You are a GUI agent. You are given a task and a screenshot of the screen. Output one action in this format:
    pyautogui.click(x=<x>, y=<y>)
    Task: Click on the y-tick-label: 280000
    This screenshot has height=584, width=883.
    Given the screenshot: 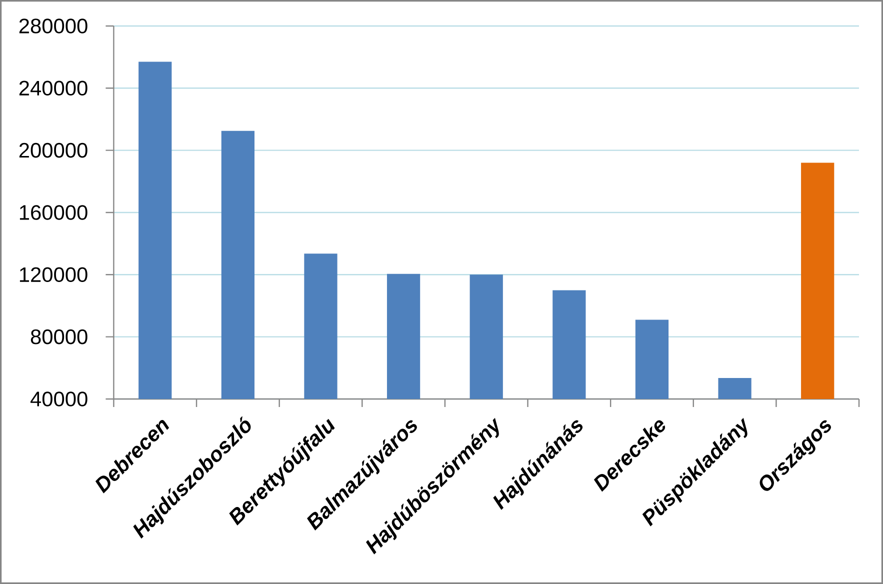 What is the action you would take?
    pyautogui.click(x=53, y=26)
    